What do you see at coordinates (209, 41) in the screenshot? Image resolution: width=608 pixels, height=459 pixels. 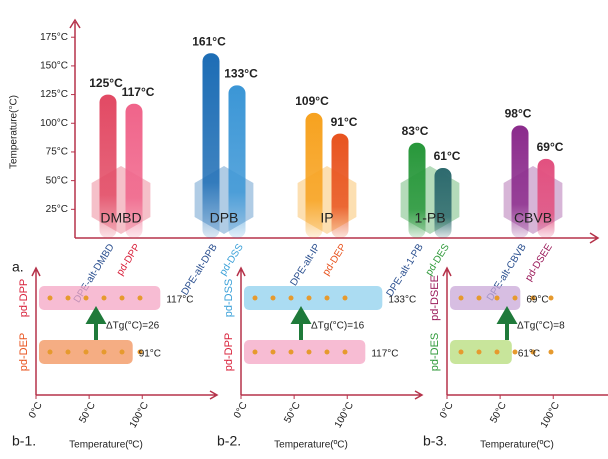 I see `value-label: 161°C` at bounding box center [209, 41].